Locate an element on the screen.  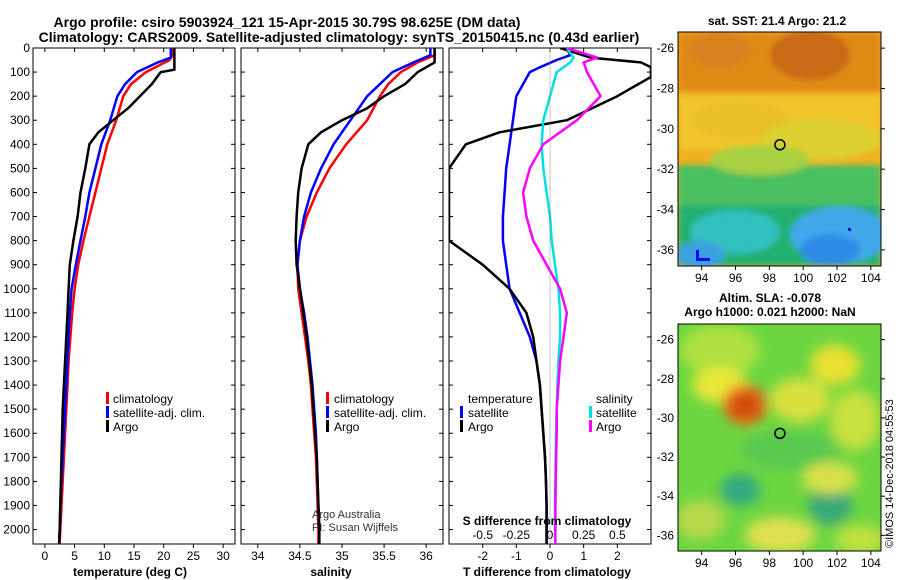
s-difference-x-label: S difference from climatology is located at coordinates (547, 521).